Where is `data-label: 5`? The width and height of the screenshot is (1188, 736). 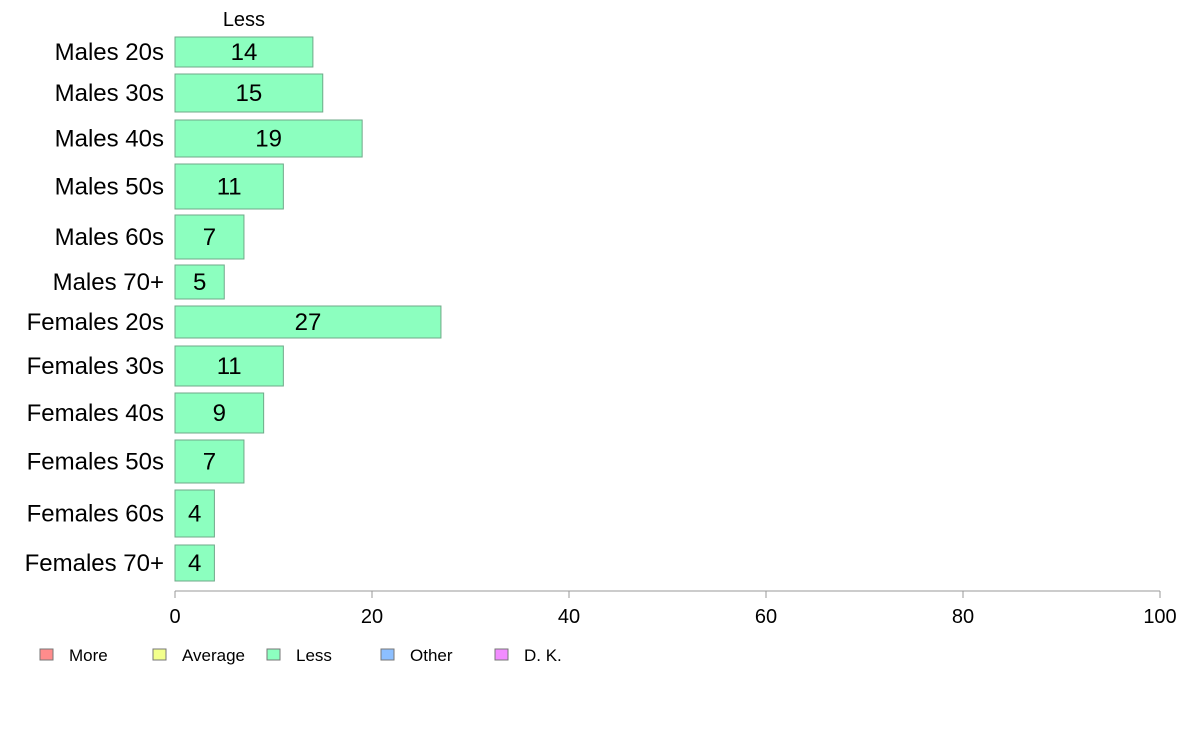
data-label: 5 is located at coordinates (199, 282).